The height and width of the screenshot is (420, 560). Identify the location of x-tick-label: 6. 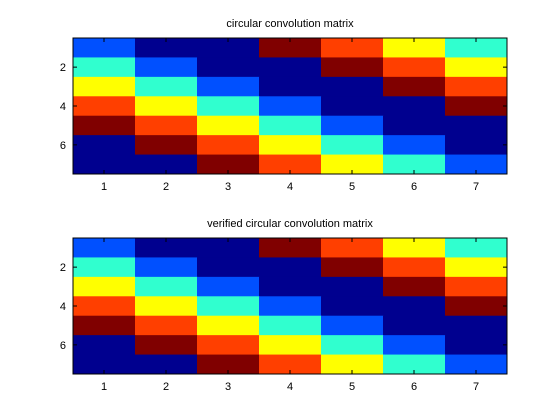
(414, 187).